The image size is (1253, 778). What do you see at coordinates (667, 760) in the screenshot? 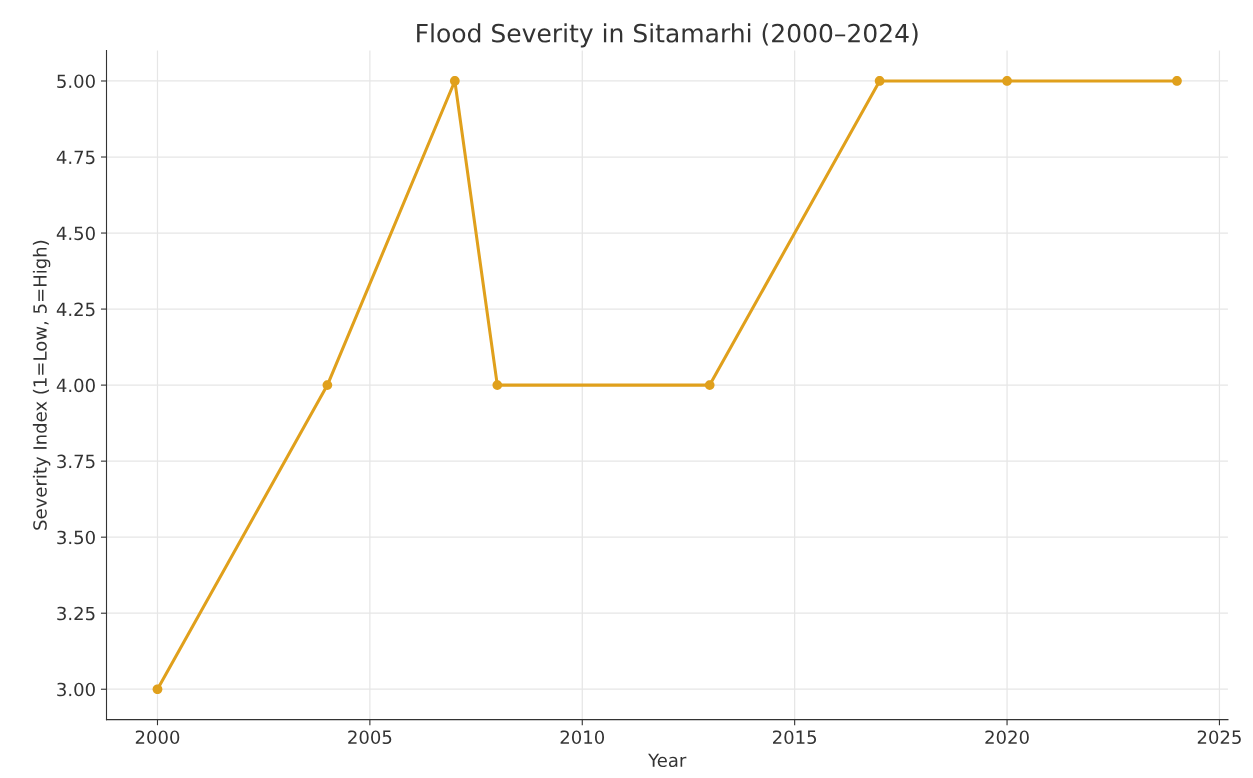
I see `x-axis-title: Year` at bounding box center [667, 760].